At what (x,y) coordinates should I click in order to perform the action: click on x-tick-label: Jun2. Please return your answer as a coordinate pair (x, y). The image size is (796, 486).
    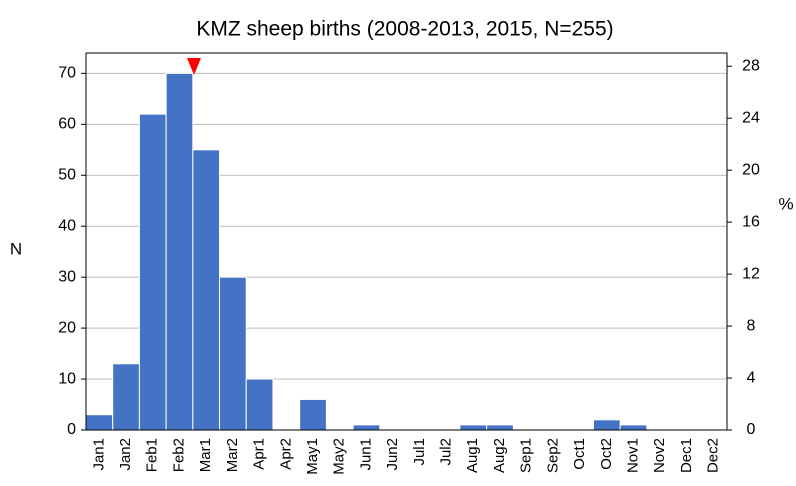
    Looking at the image, I should click on (392, 454).